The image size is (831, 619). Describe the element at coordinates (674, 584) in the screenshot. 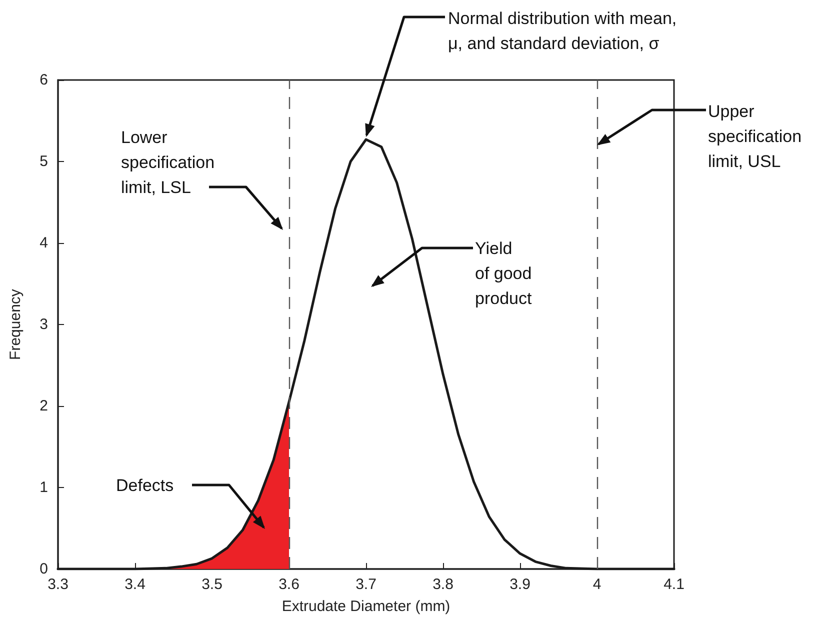

I see `x-tick-label: 4.1` at that location.